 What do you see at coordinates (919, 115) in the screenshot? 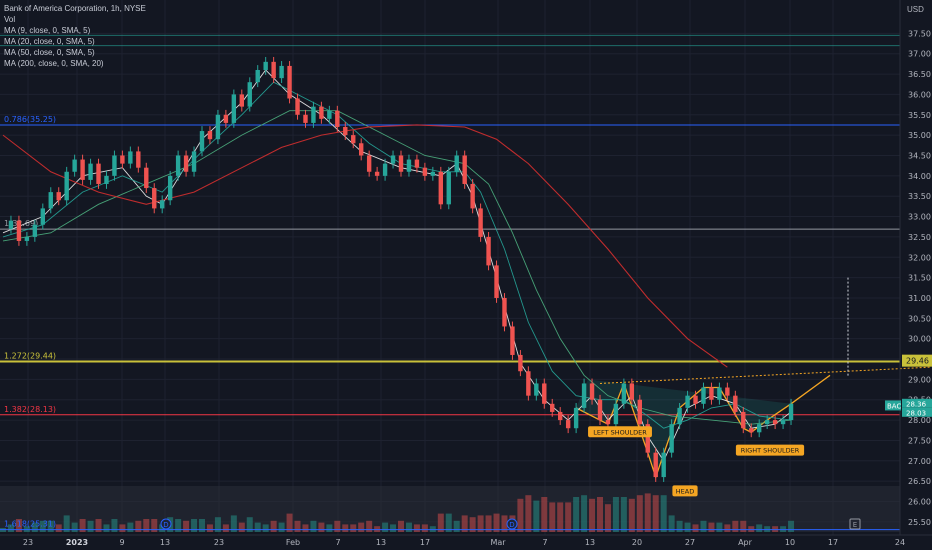
I see `y-tick-label: 35.50` at bounding box center [919, 115].